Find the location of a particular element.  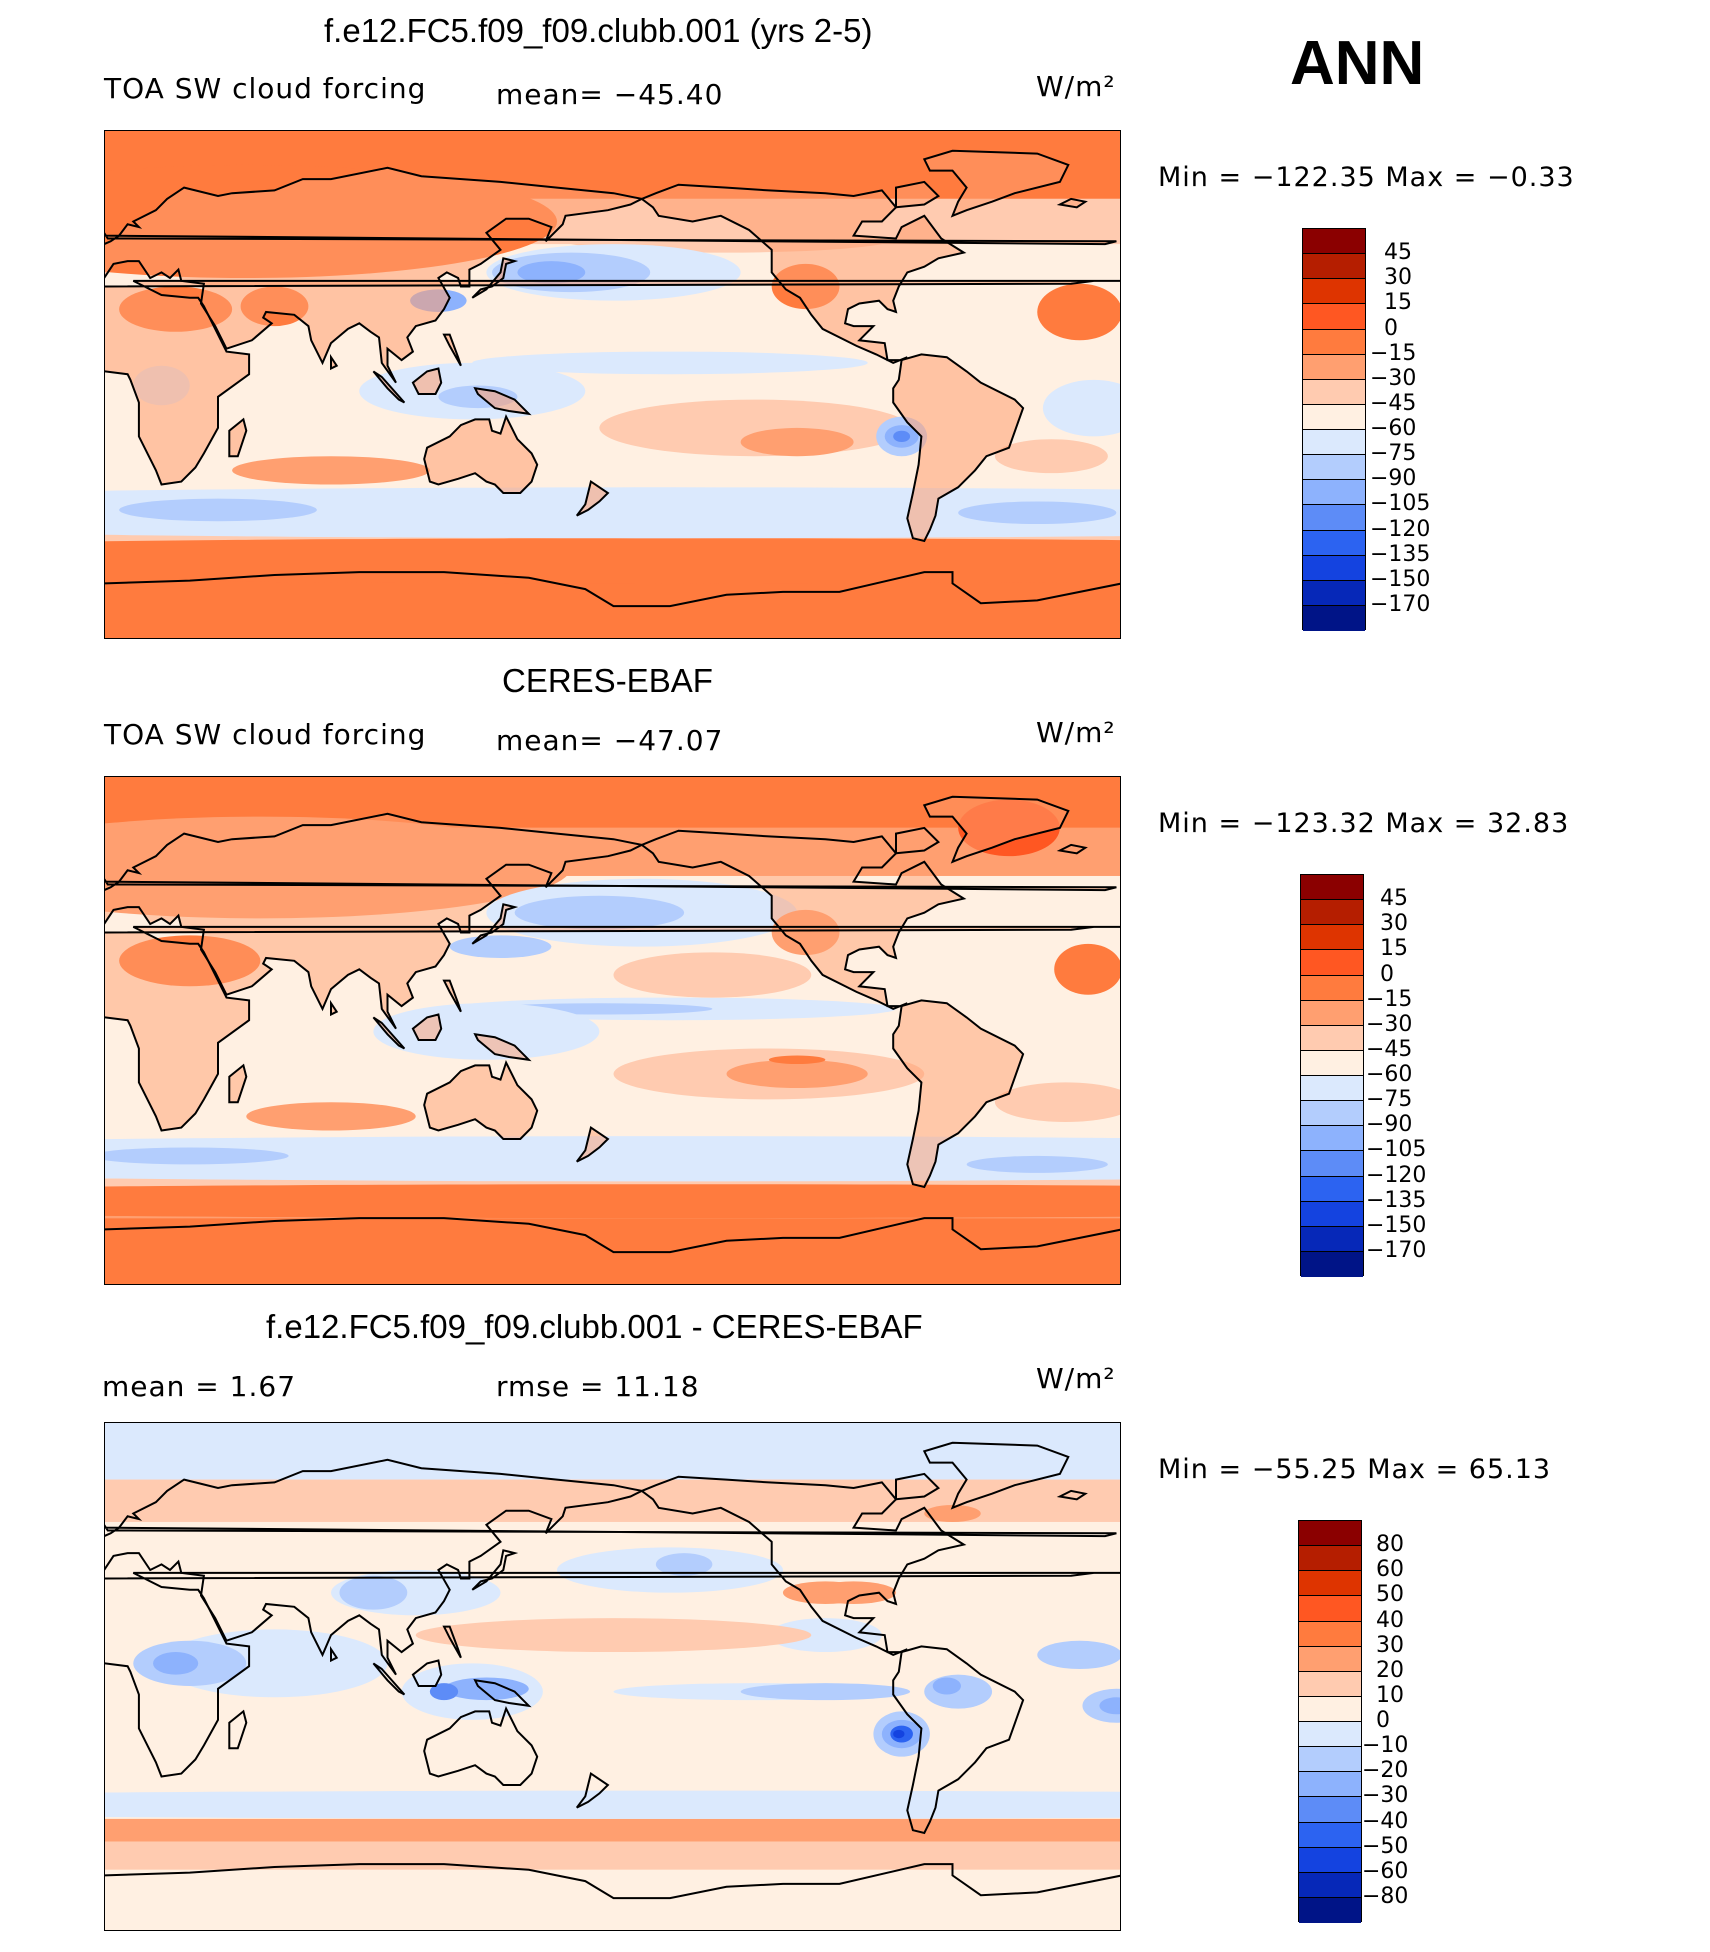

colorbar-tick-label: 60 is located at coordinates (1390, 1570).